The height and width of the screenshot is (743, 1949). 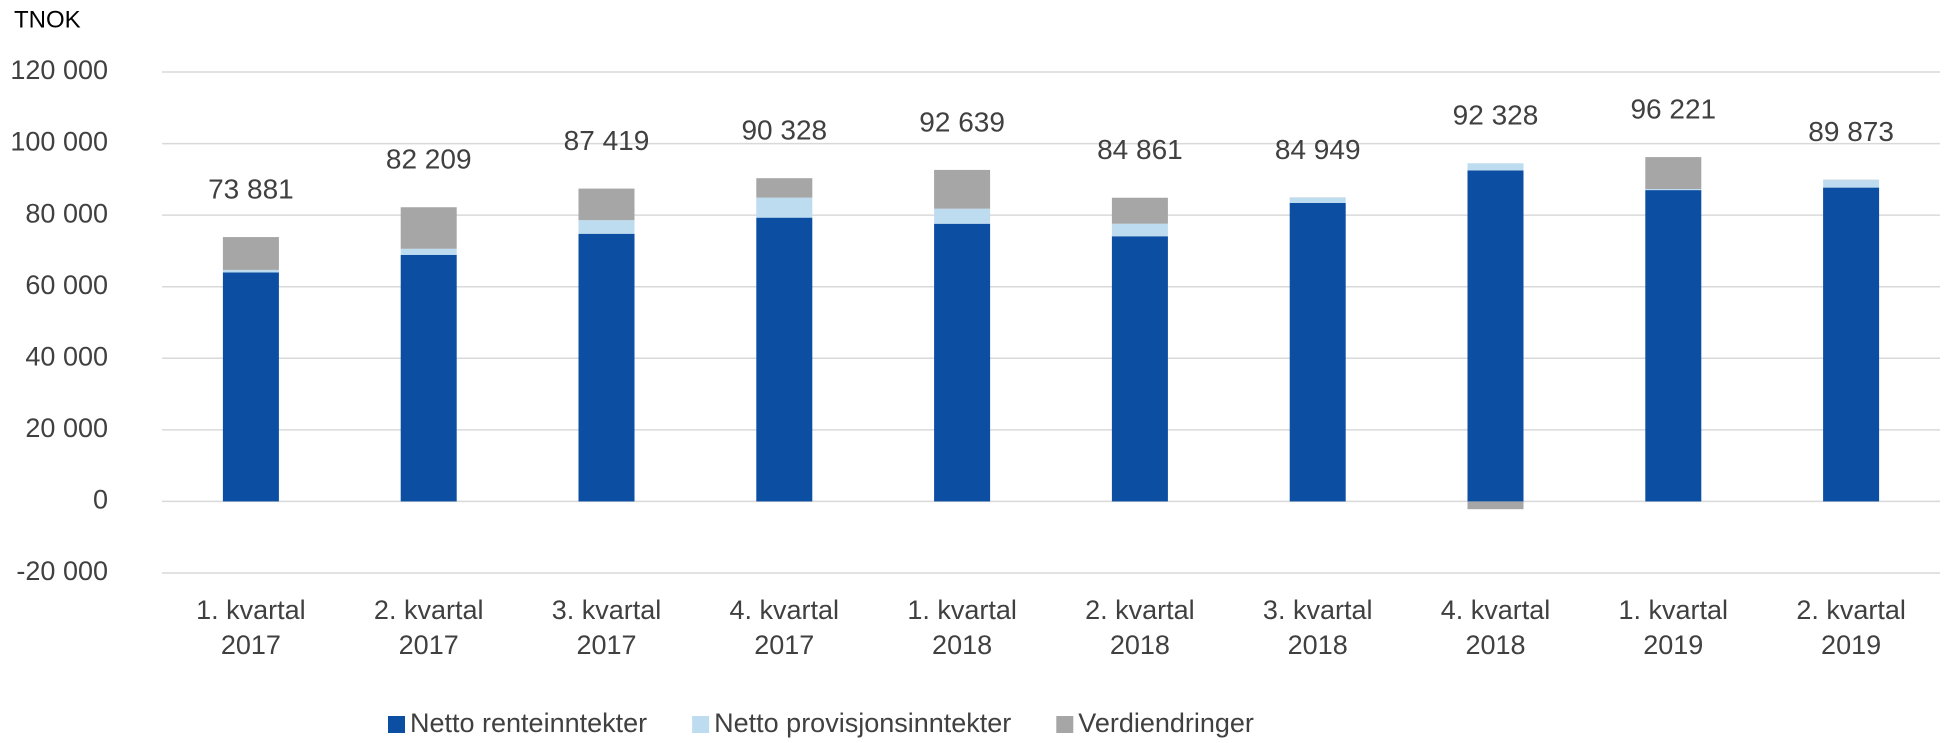 What do you see at coordinates (429, 627) in the screenshot?
I see `x-tick-label: 2. kvartal 2017` at bounding box center [429, 627].